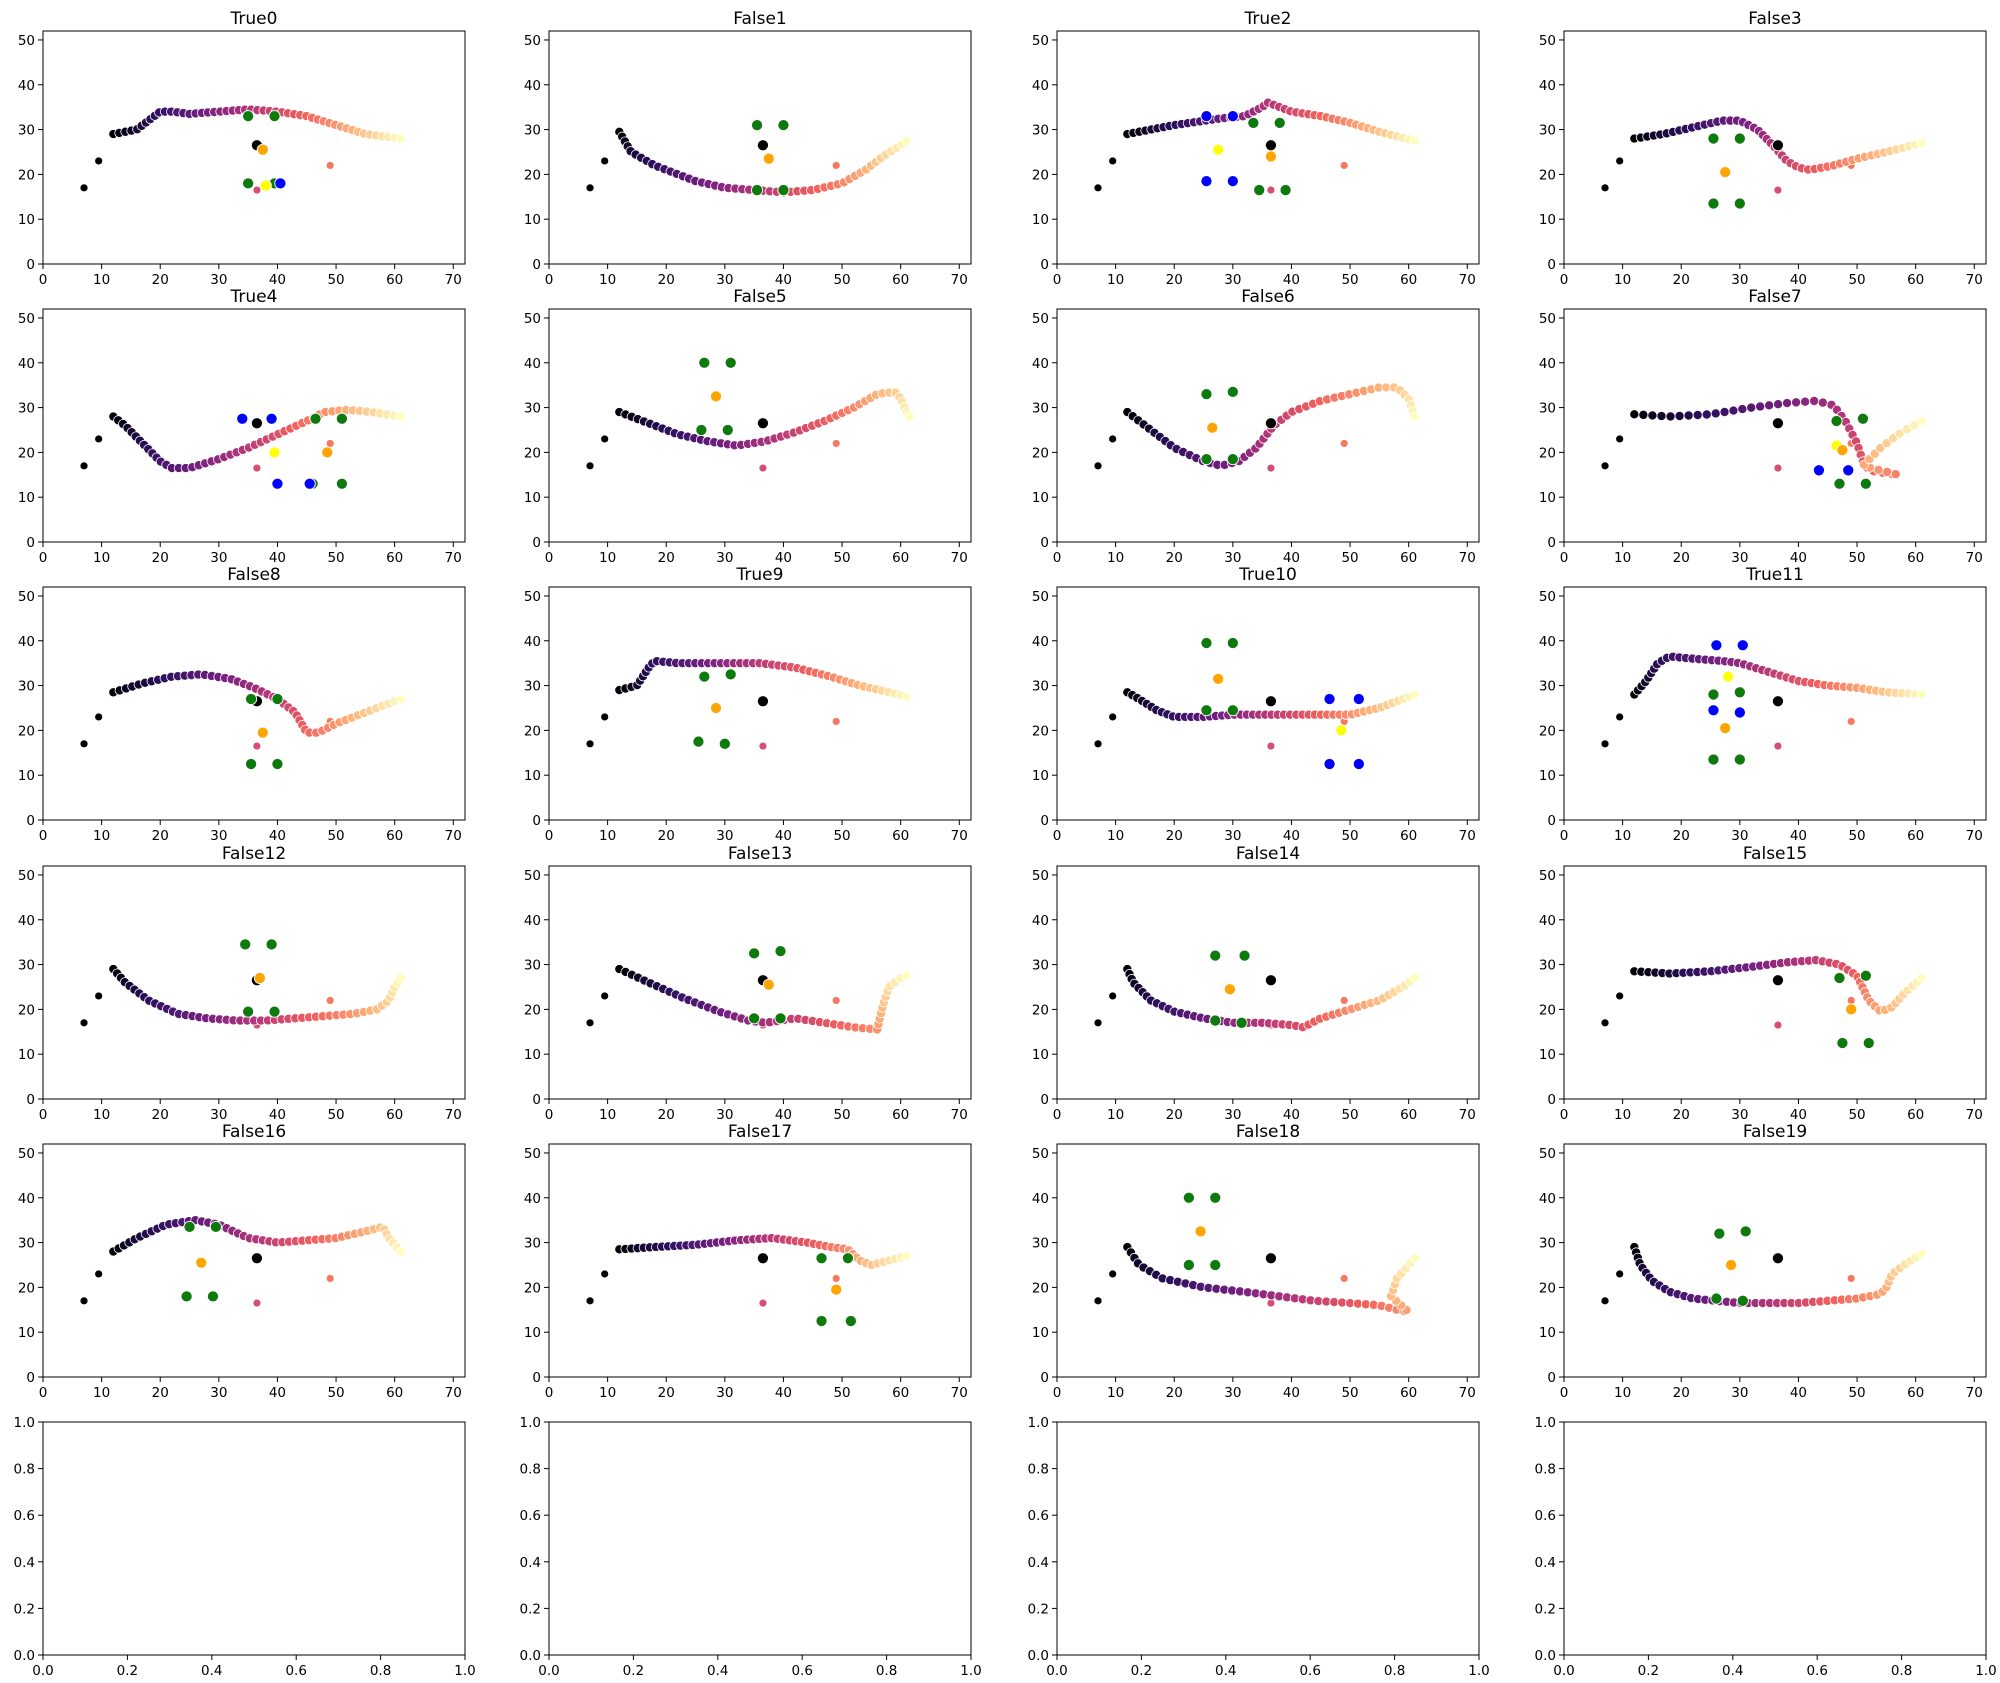 The image size is (2000, 1683). What do you see at coordinates (30, 543) in the screenshot?
I see `y-tick-label: 0` at bounding box center [30, 543].